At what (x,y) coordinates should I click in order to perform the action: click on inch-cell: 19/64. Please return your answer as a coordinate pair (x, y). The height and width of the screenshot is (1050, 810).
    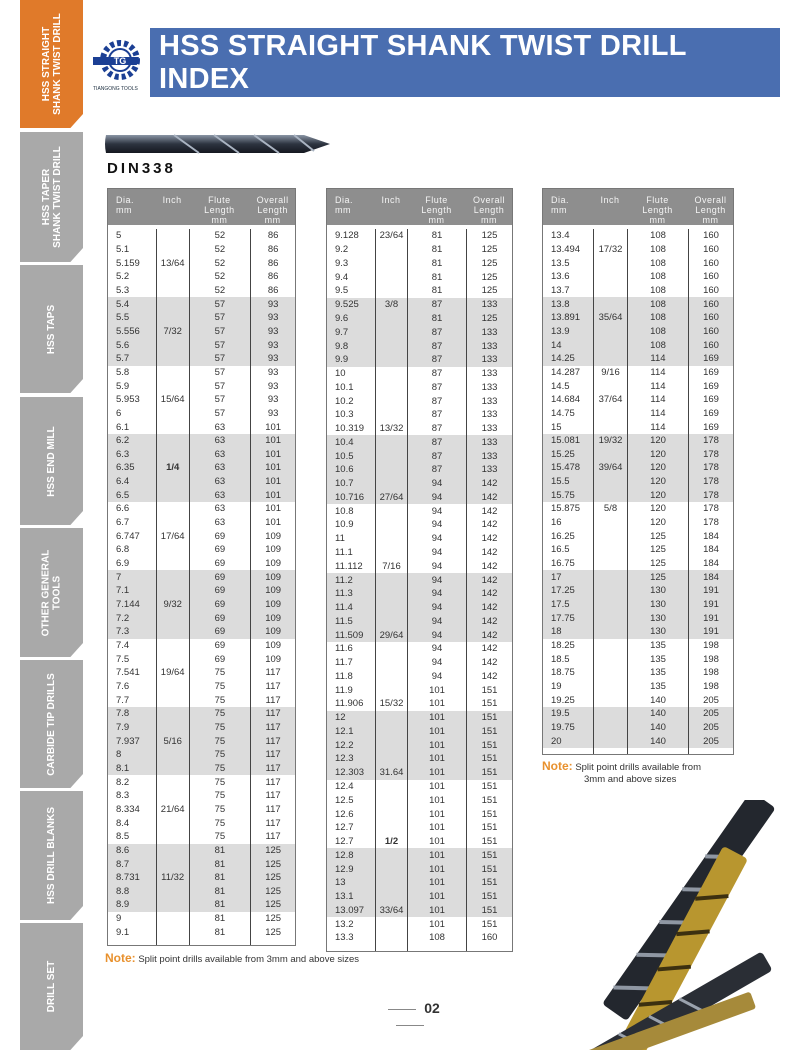
    Looking at the image, I should click on (172, 673).